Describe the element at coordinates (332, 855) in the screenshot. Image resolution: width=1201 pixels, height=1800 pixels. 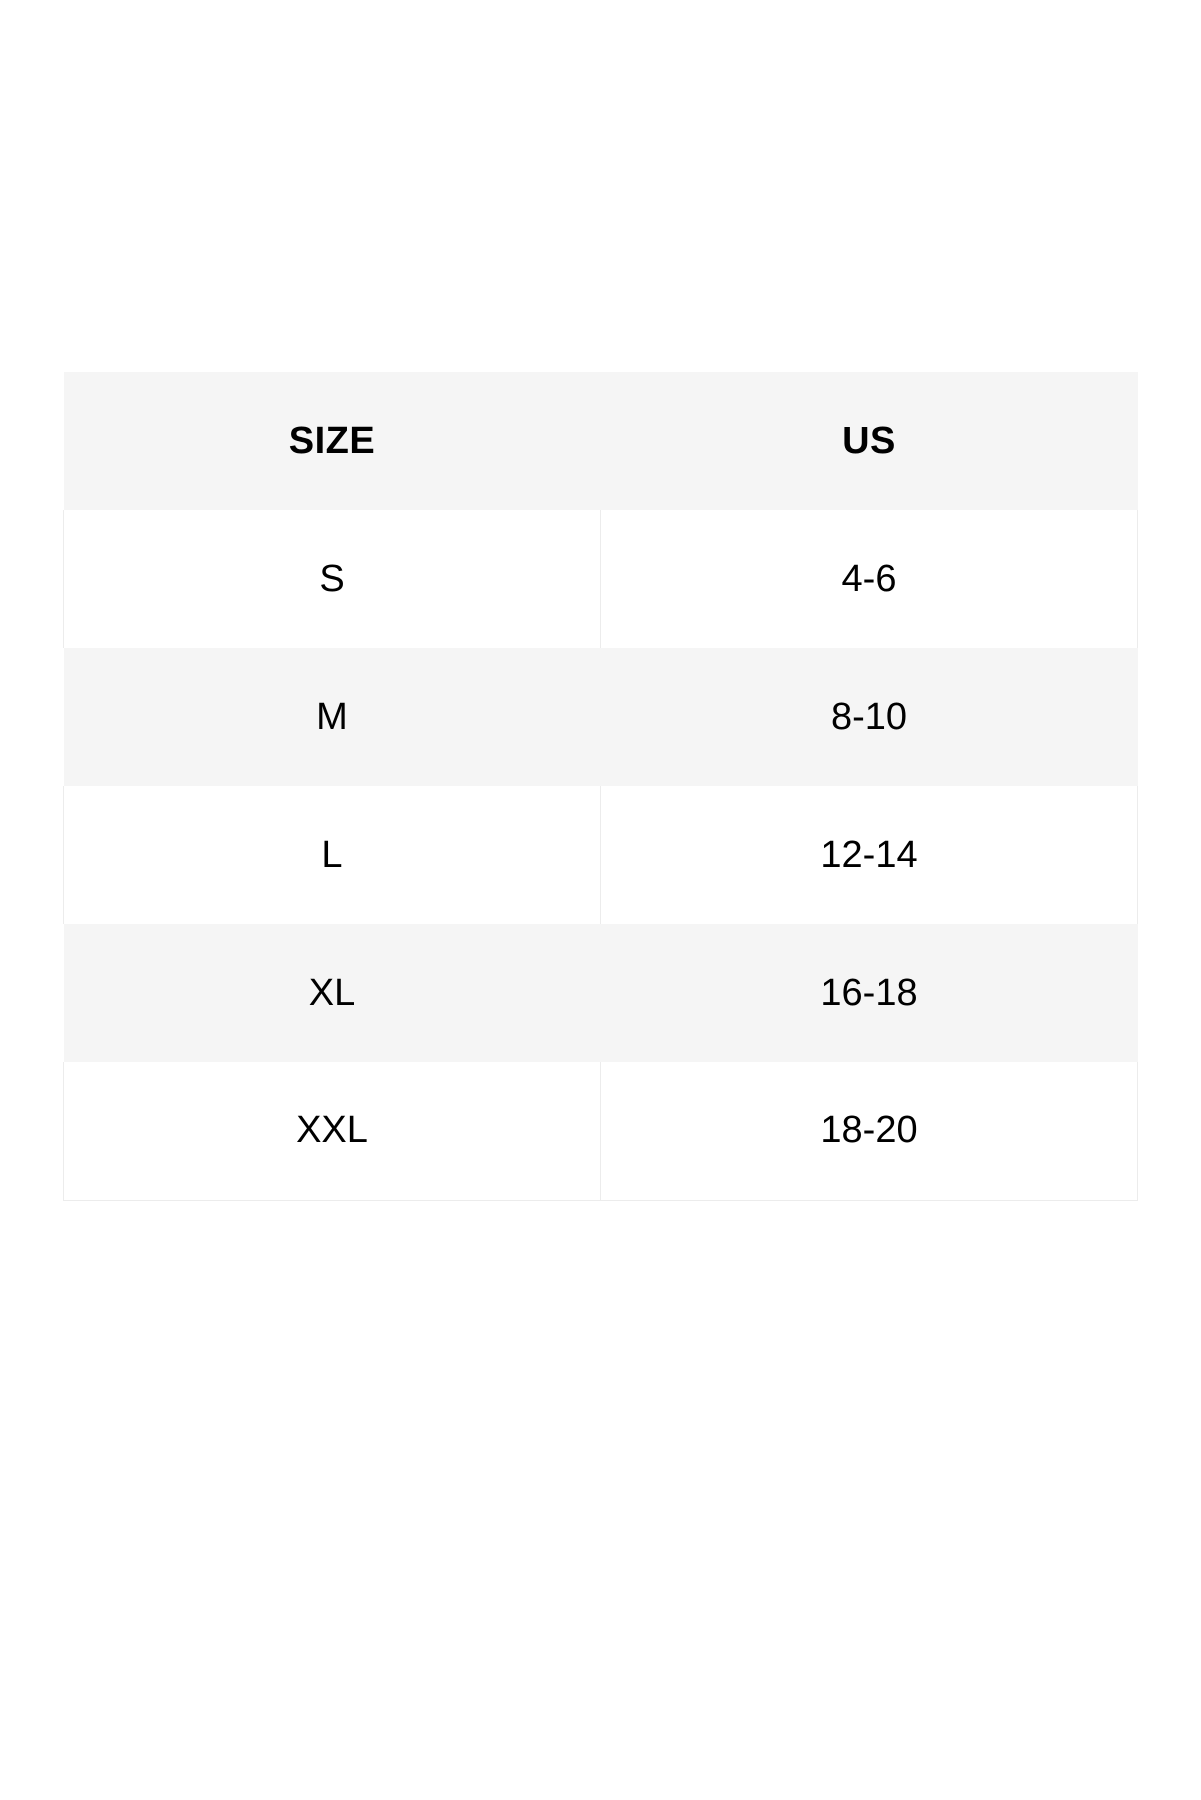
I see `cell-size: L` at that location.